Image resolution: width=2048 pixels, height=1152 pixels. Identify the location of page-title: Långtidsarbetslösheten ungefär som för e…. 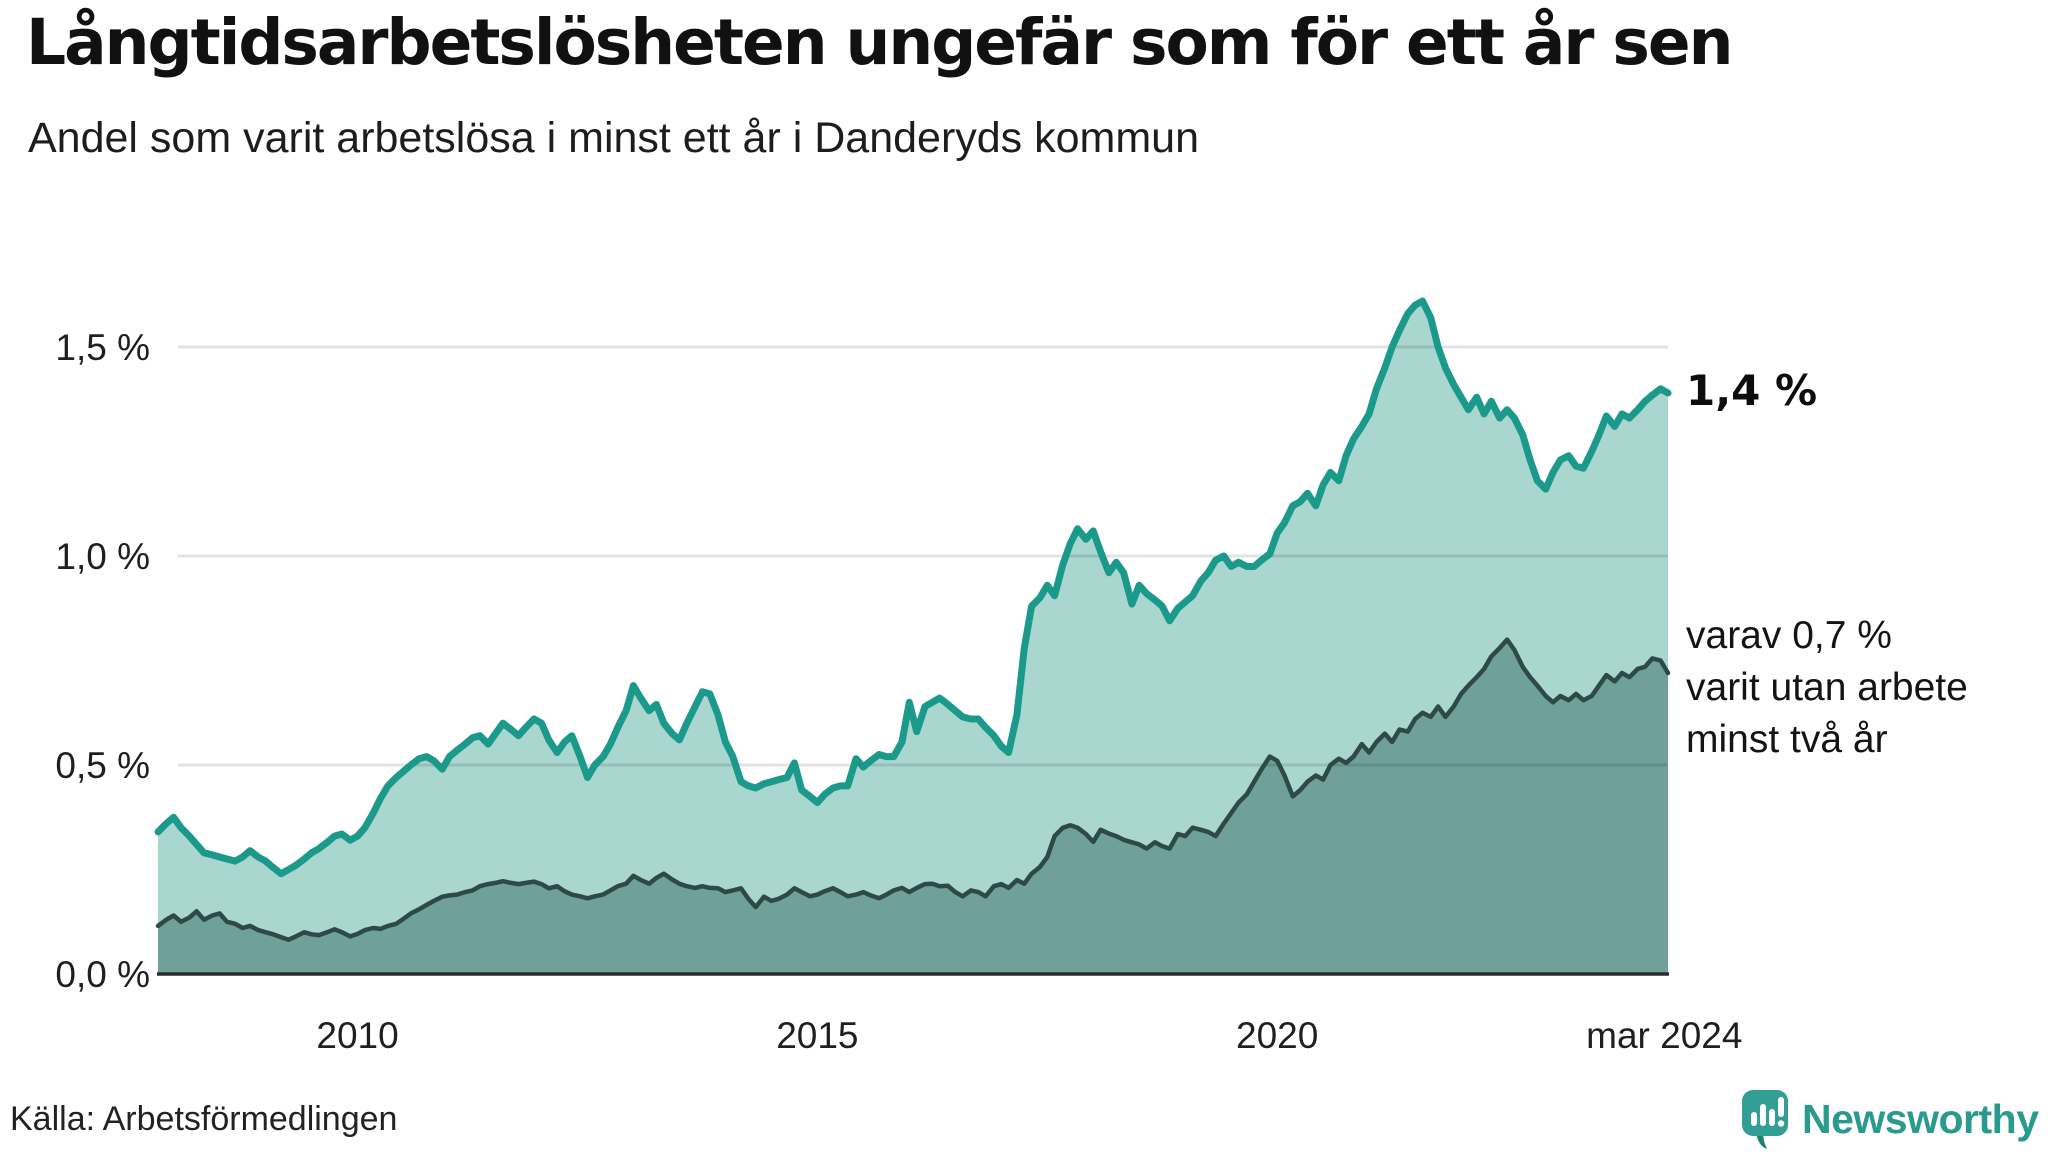
(880, 42).